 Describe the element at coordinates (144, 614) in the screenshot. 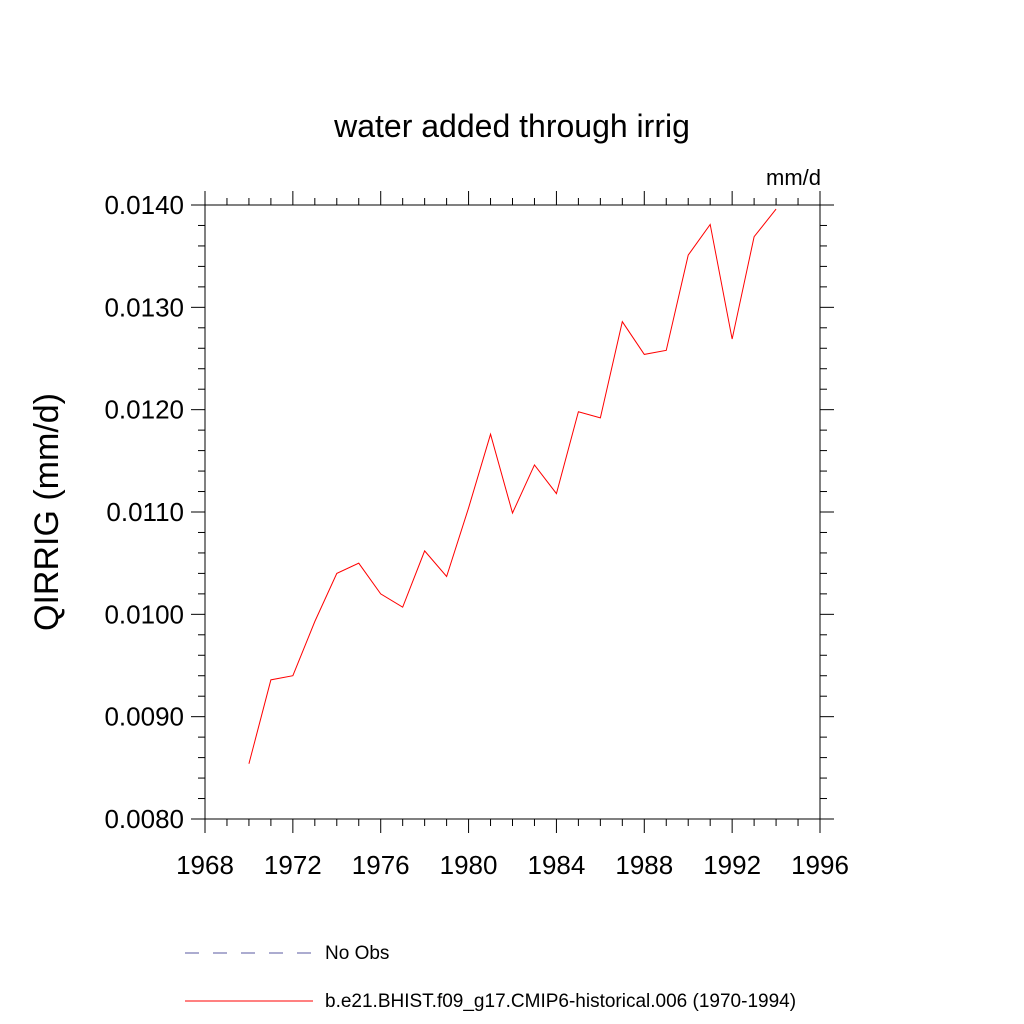

I see `y-tick-label: 0.0100` at that location.